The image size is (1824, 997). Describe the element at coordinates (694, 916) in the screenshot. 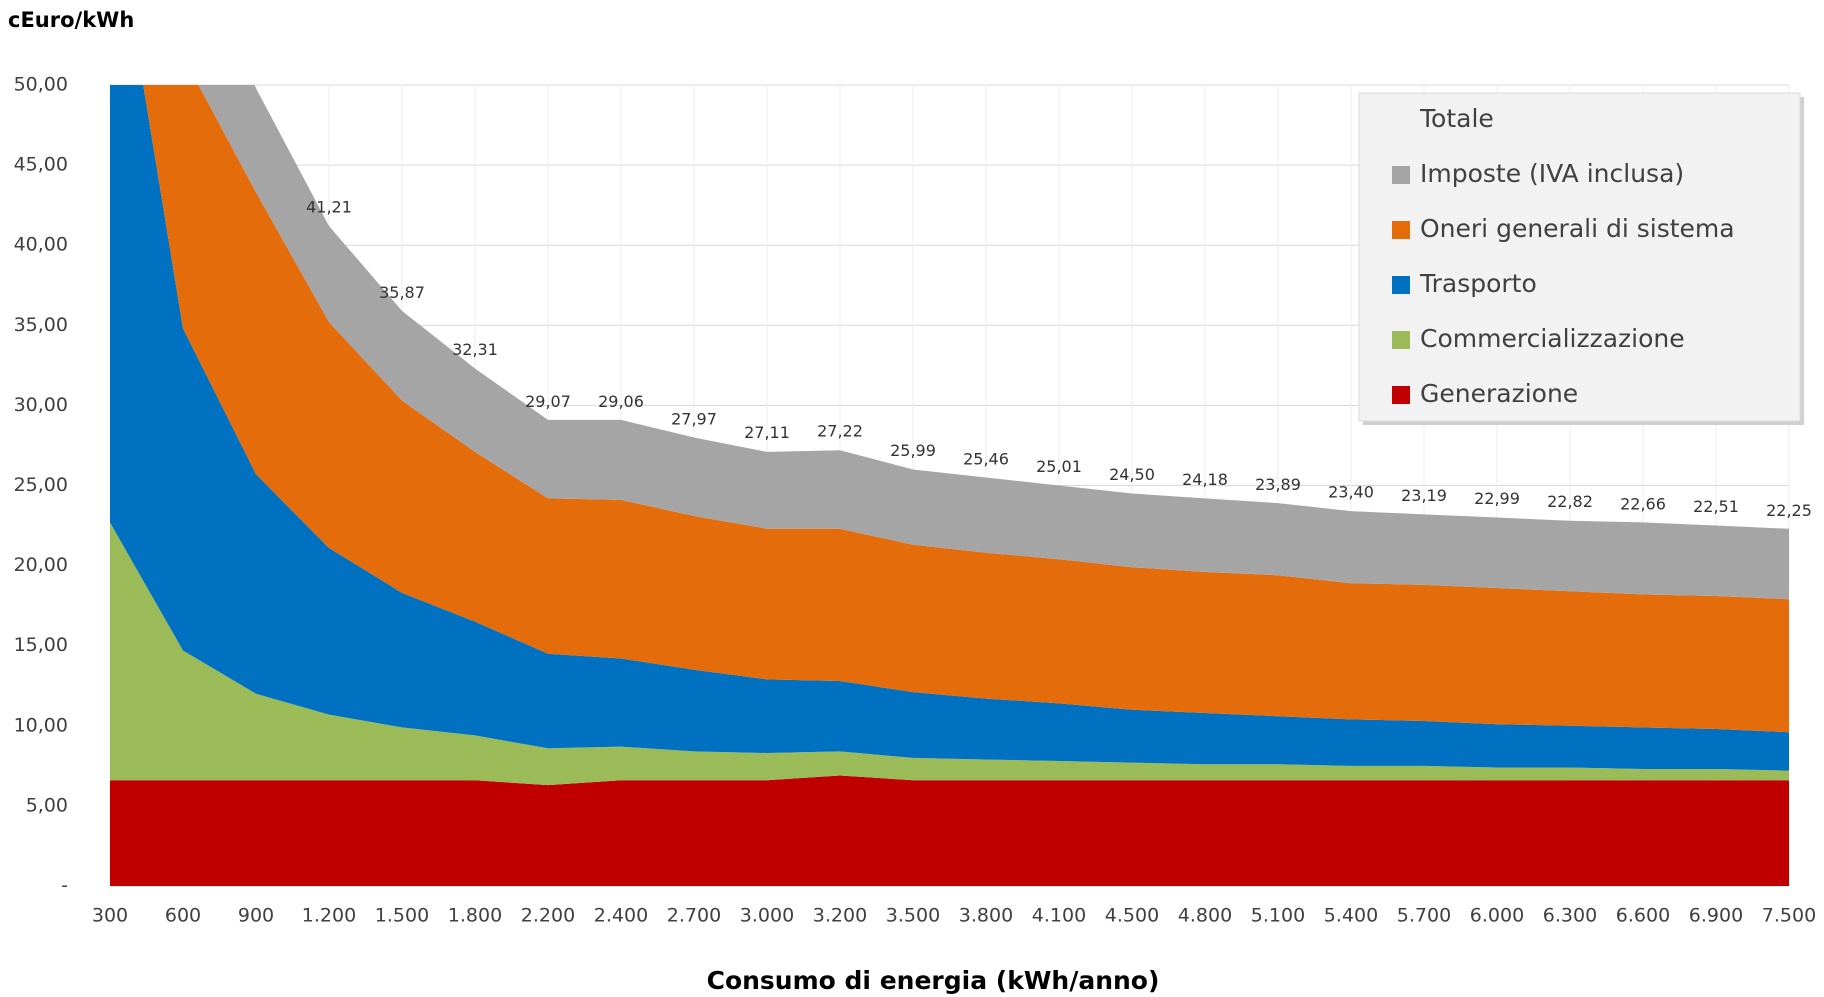

I see `x-tick-label: 2.700` at that location.